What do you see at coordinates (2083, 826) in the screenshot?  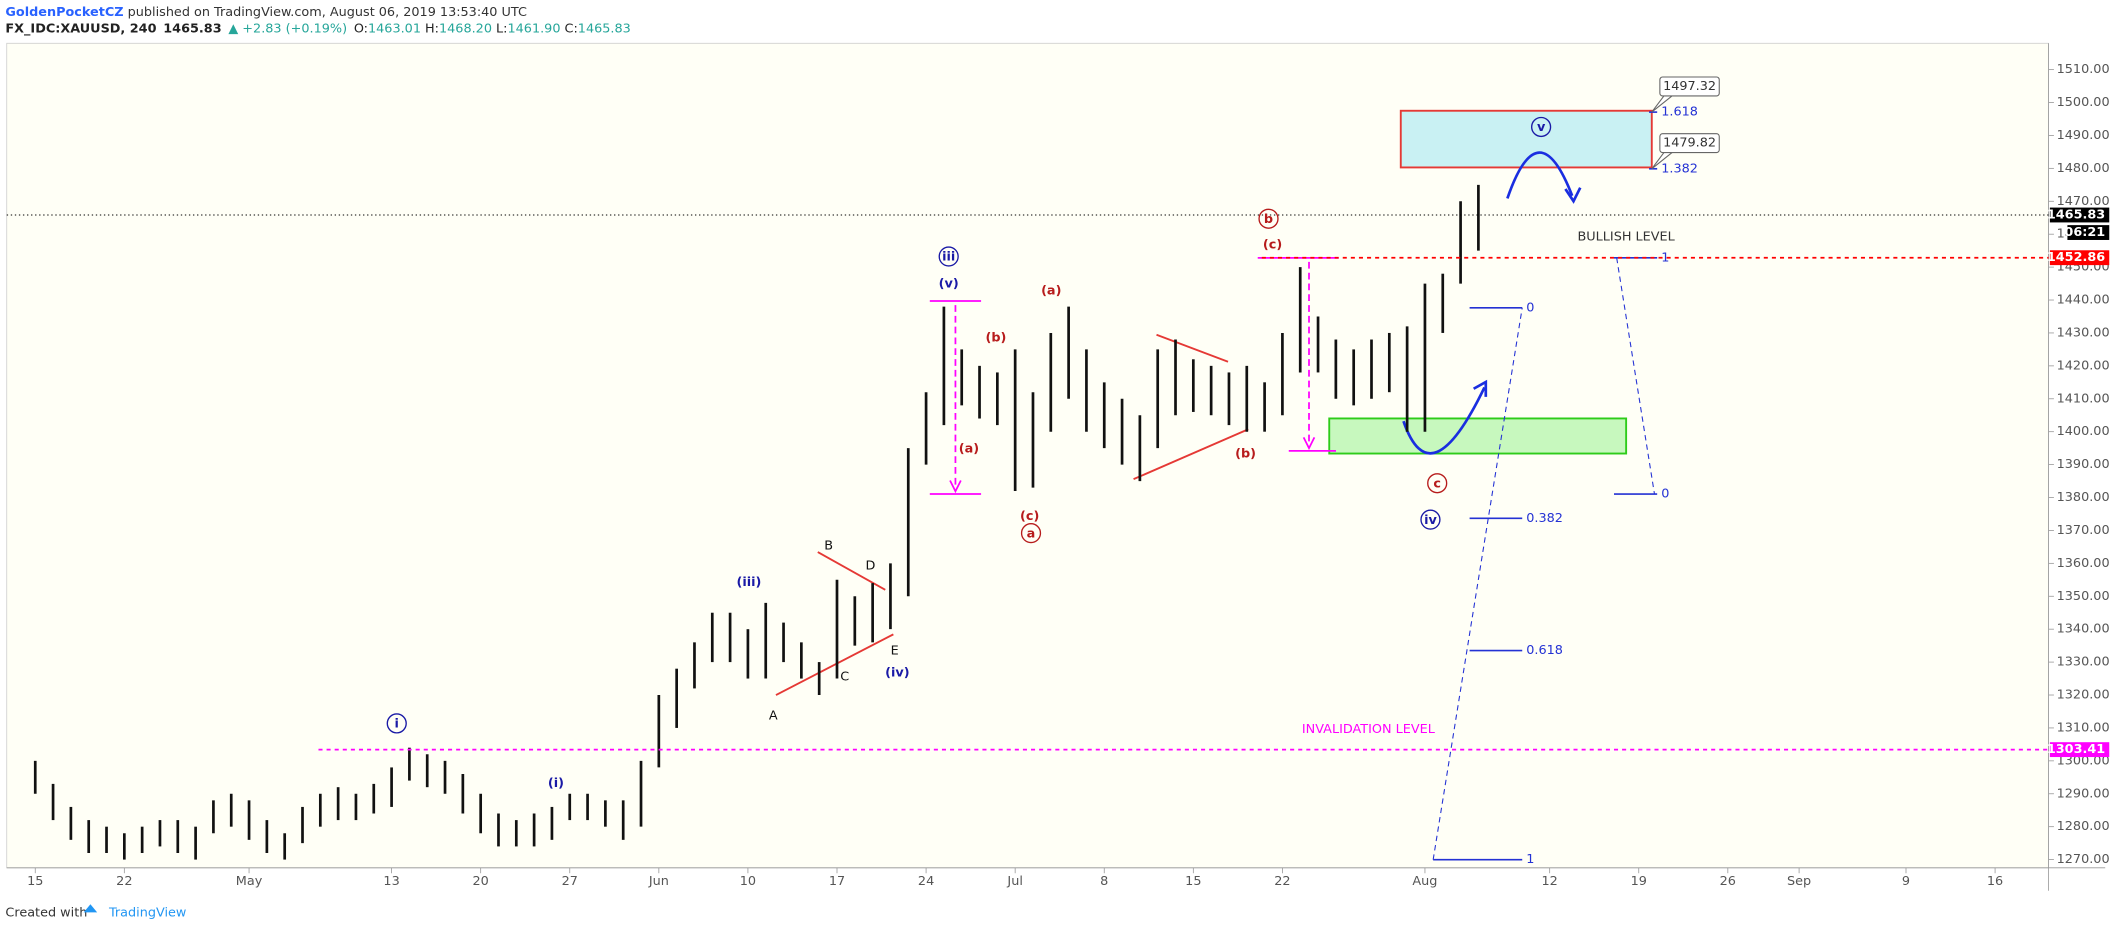 I see `y-tick-label: 1280.00` at bounding box center [2083, 826].